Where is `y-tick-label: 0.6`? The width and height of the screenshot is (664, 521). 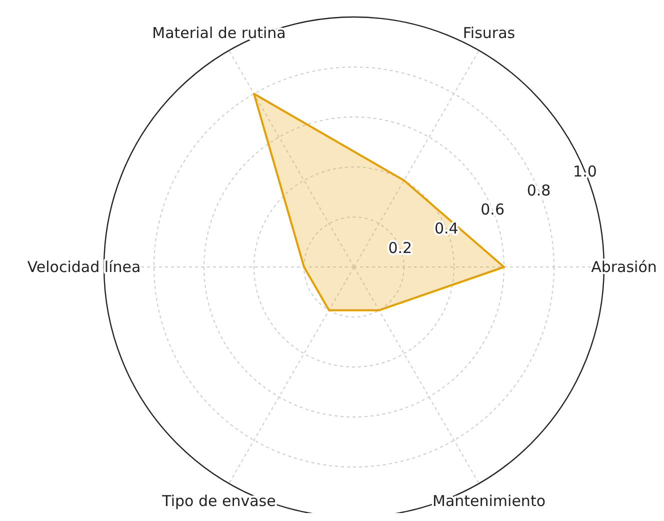 y-tick-label: 0.6 is located at coordinates (492, 209).